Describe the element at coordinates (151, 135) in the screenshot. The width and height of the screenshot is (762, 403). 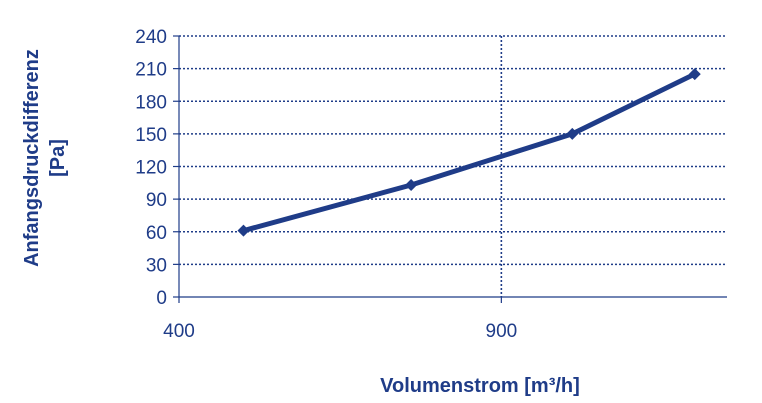
I see `y-tick-label: 150` at that location.